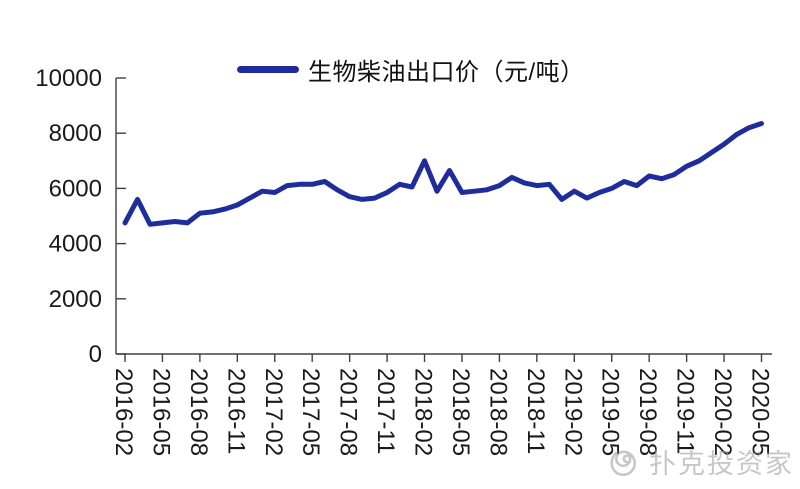  What do you see at coordinates (760, 412) in the screenshot?
I see `x-axis-tick-label: 2020-05` at bounding box center [760, 412].